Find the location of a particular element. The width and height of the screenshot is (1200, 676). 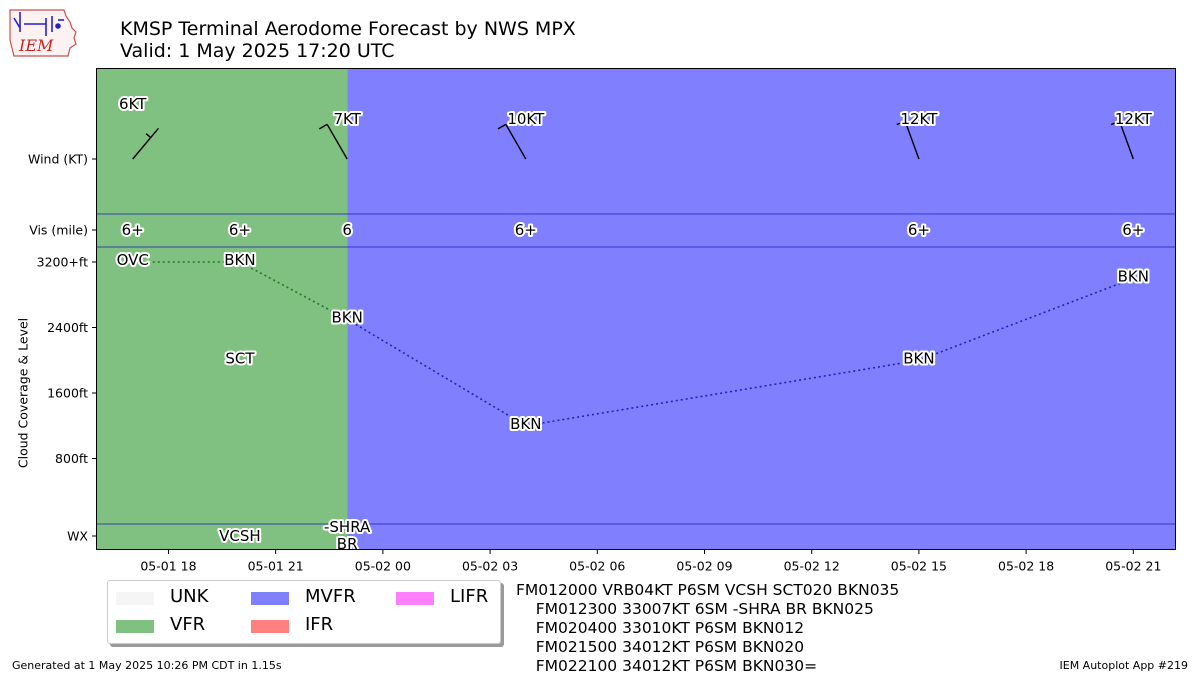

x-tick-label: 05-02 03 is located at coordinates (490, 566).